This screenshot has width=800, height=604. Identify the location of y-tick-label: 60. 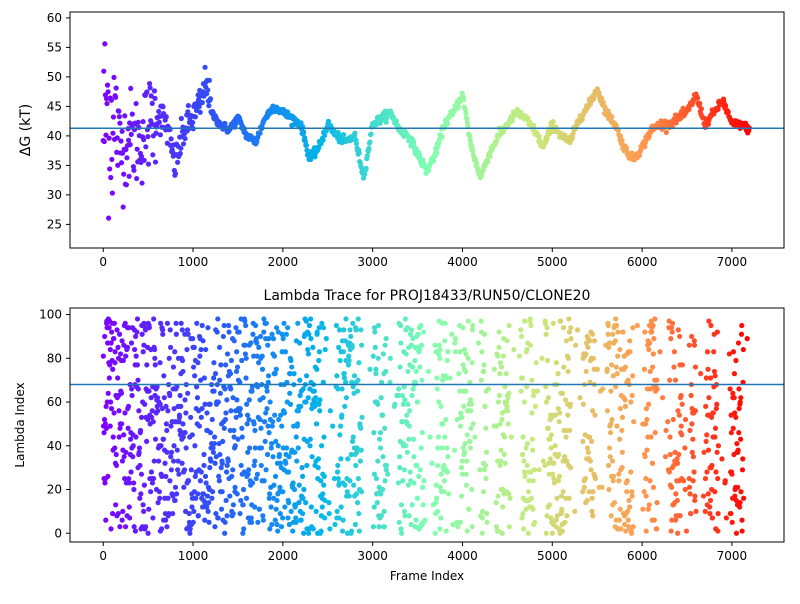
(54, 402).